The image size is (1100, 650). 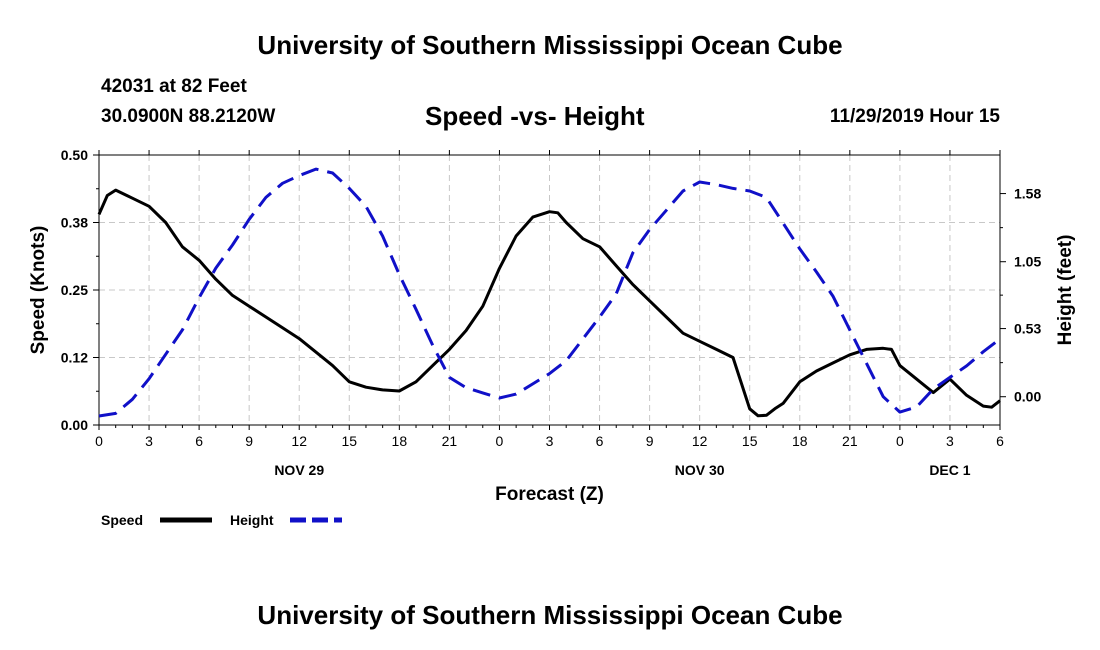 I want to click on y2-tick-label: 1.58, so click(x=1027, y=194).